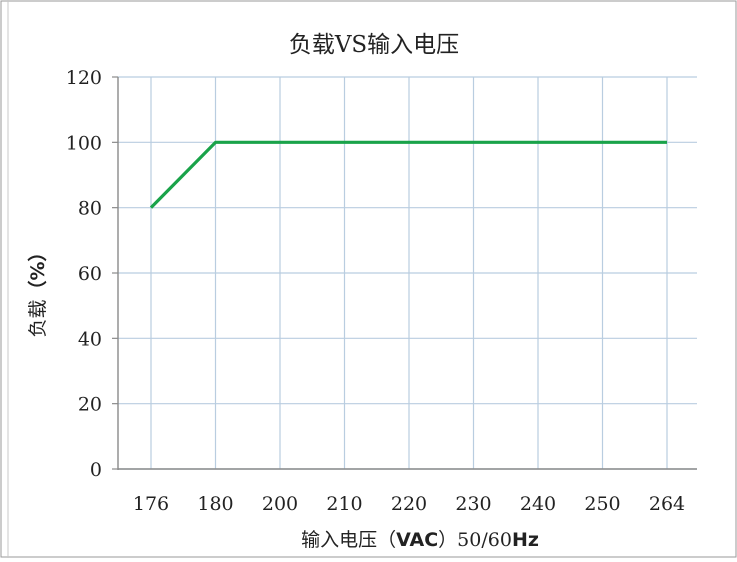 Image resolution: width=737 pixels, height=562 pixels. Describe the element at coordinates (96, 470) in the screenshot. I see `y-tick-label: 0` at that location.